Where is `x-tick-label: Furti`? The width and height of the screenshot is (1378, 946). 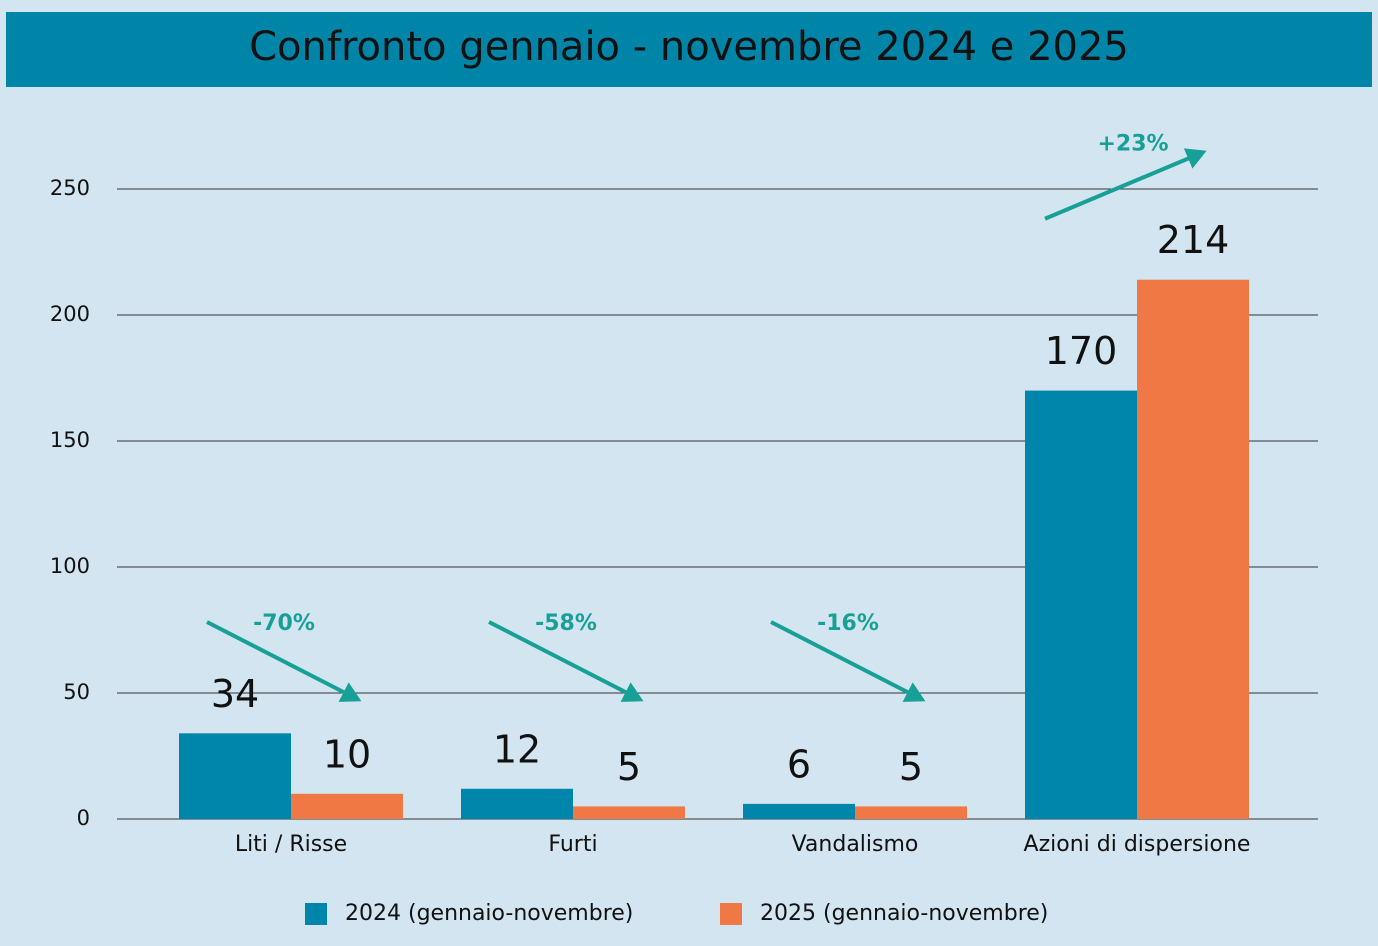 x-tick-label: Furti is located at coordinates (572, 844).